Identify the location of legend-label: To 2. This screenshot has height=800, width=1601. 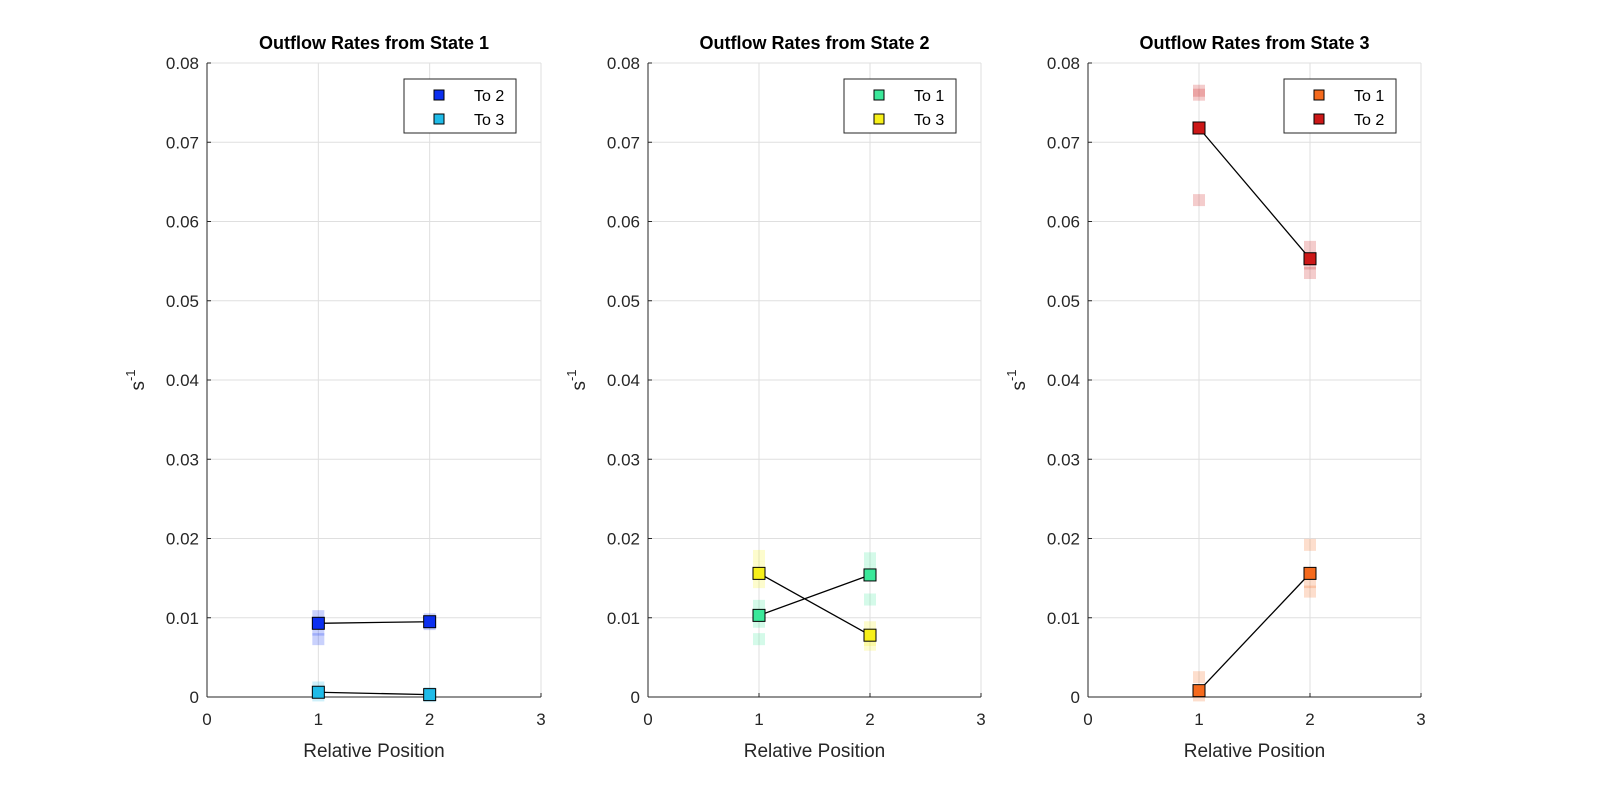
(489, 96).